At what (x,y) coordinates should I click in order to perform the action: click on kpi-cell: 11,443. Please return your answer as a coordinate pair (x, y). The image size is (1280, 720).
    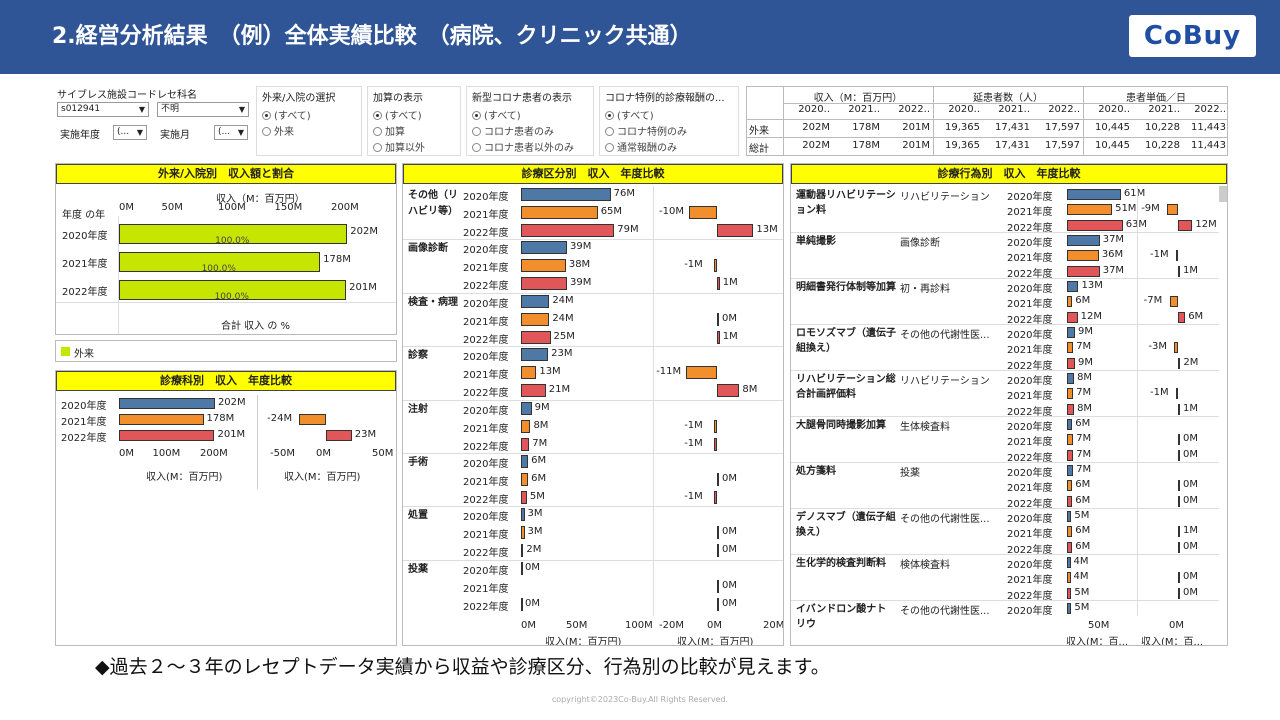
    Looking at the image, I should click on (1208, 145).